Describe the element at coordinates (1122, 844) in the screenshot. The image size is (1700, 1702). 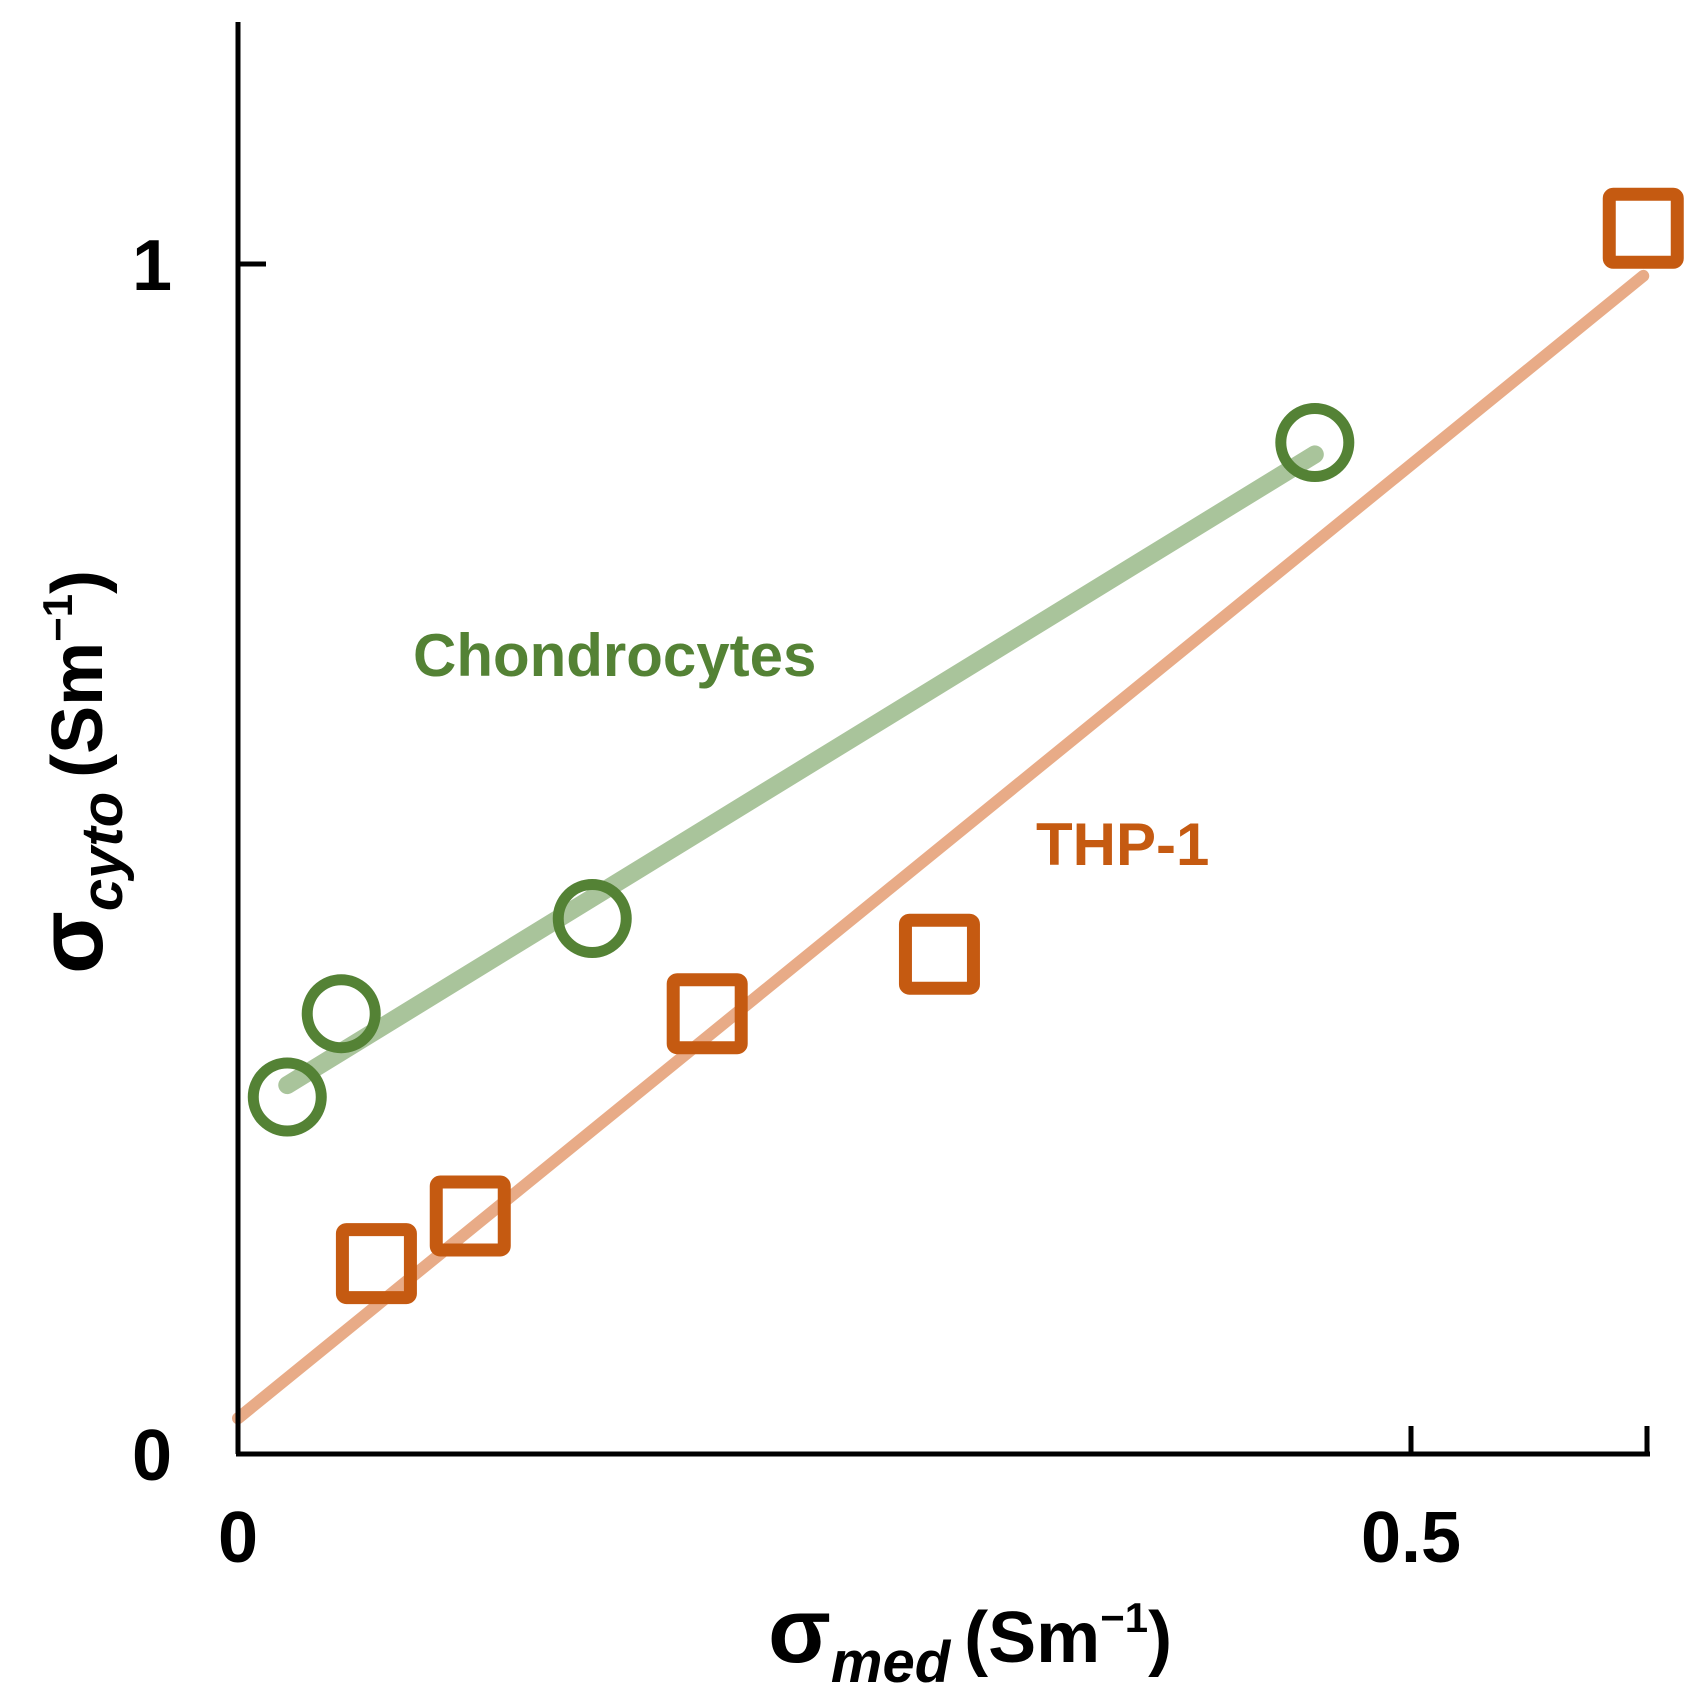
I see `series-label-thp1: THP-1` at that location.